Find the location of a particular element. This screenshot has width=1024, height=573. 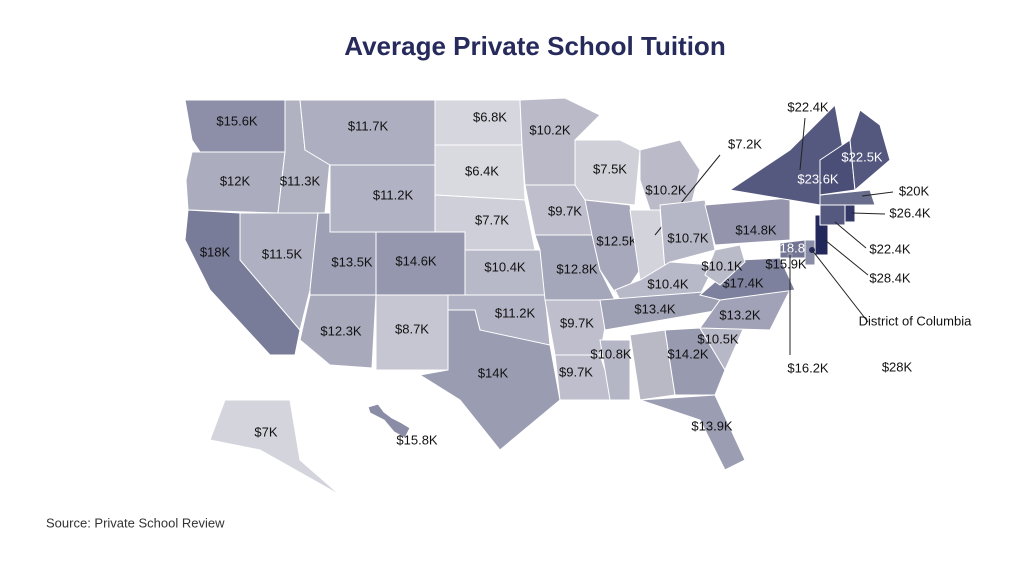

region-label: $18K is located at coordinates (215, 251).